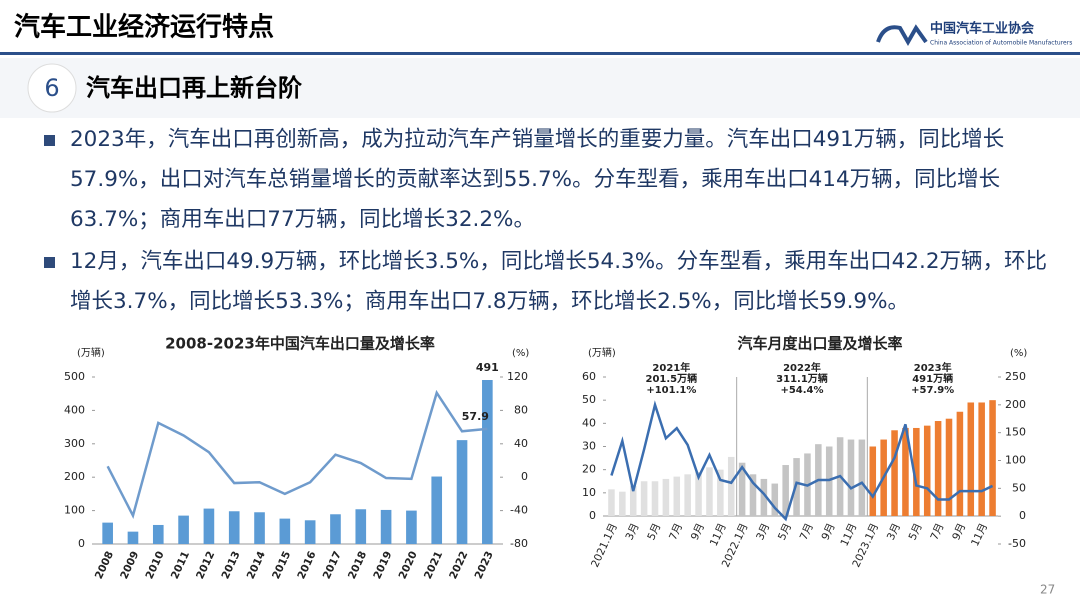 The width and height of the screenshot is (1080, 607). What do you see at coordinates (74, 409) in the screenshot?
I see `y-tick-label: 400` at bounding box center [74, 409].